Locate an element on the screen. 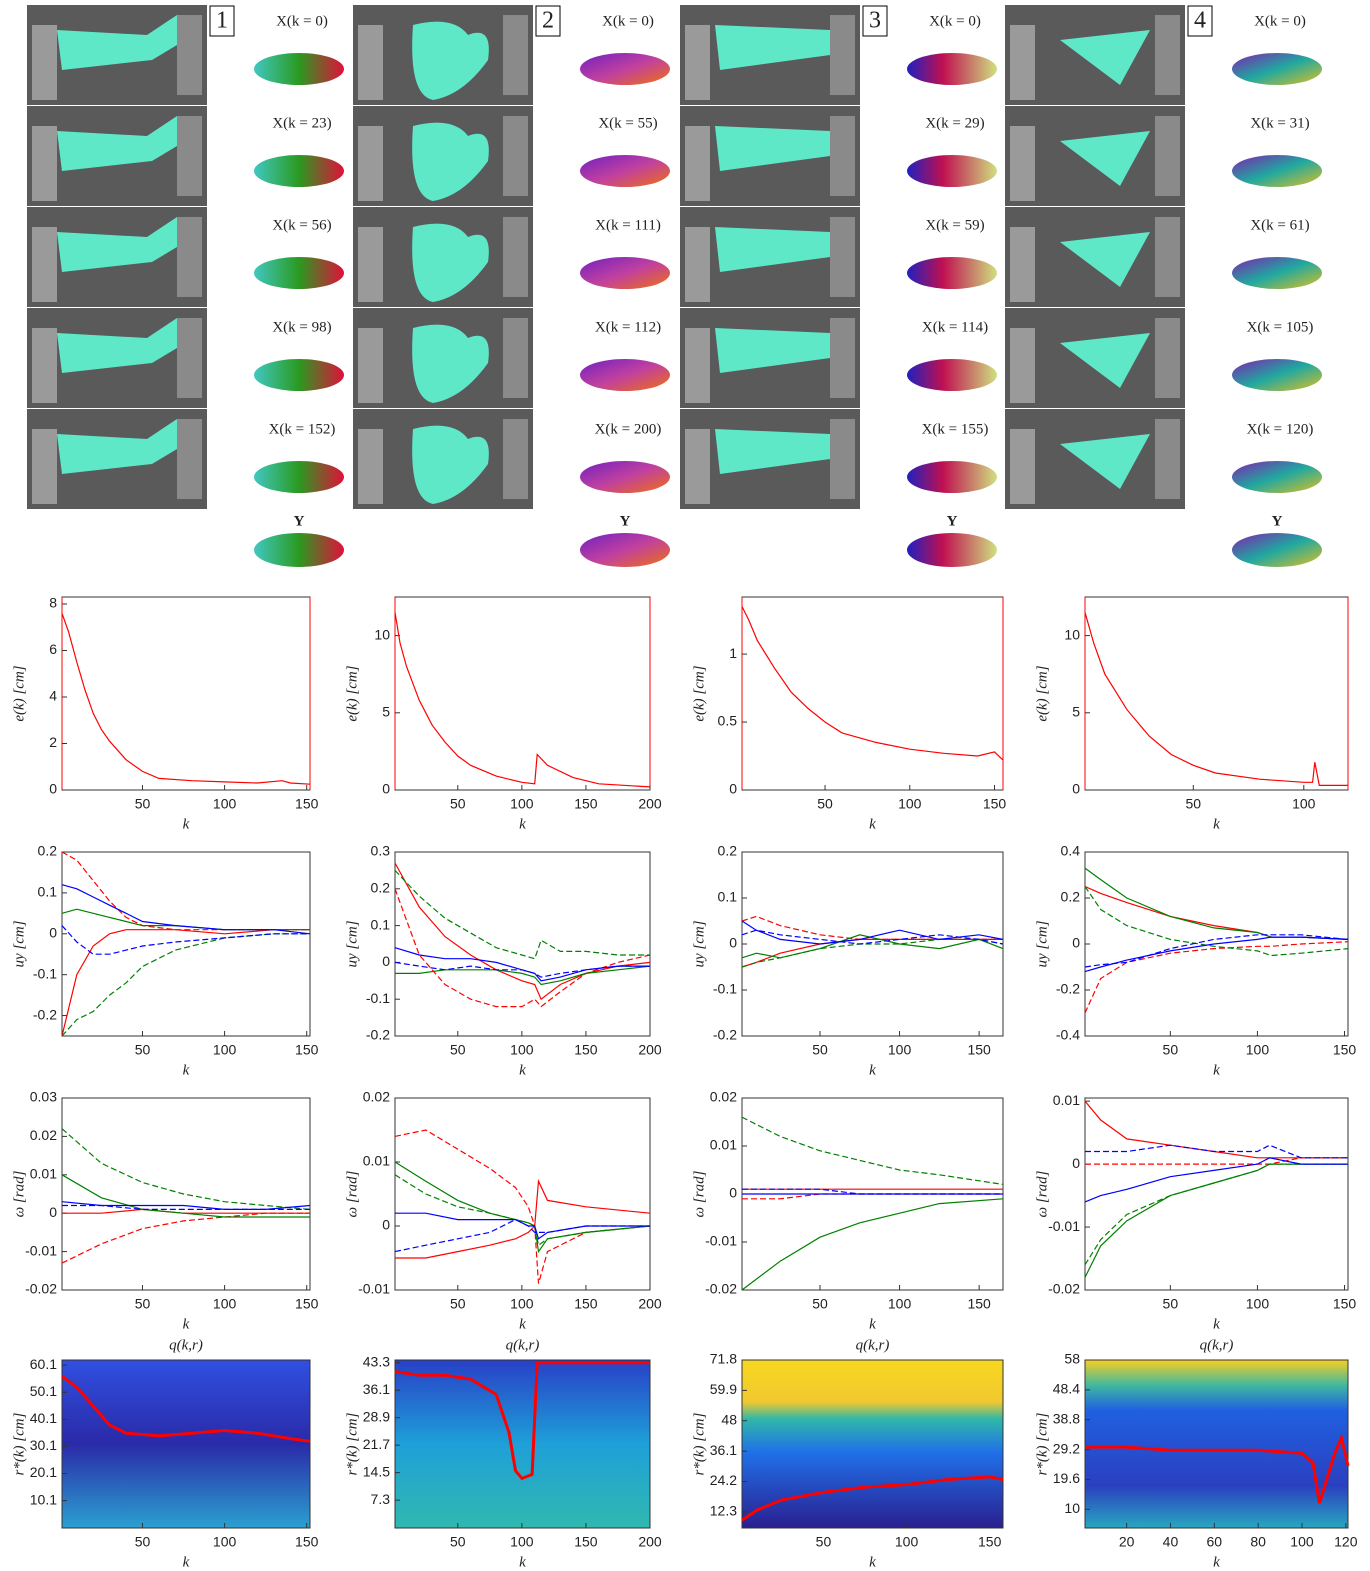  y-tick-label: 19.6 is located at coordinates (1066, 1478).